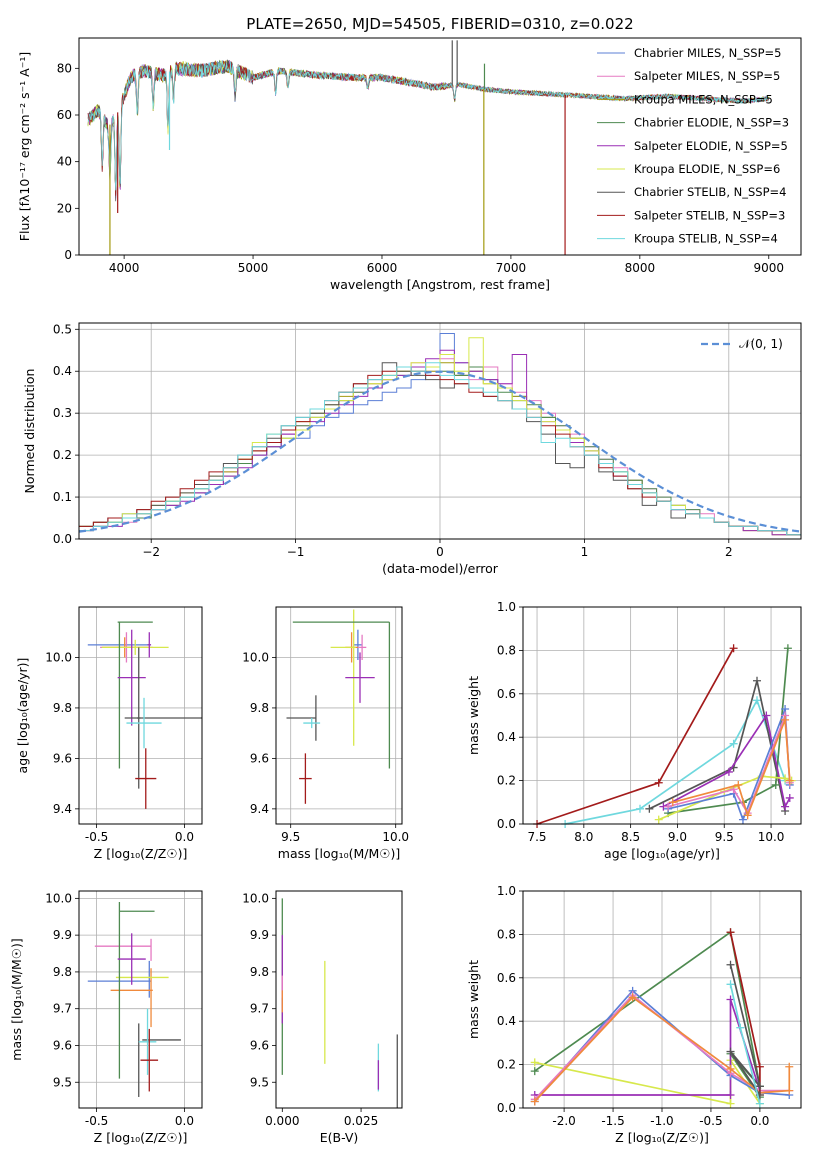 The height and width of the screenshot is (1170, 819). What do you see at coordinates (62, 413) in the screenshot?
I see `y-tick-label: 0.3` at bounding box center [62, 413].